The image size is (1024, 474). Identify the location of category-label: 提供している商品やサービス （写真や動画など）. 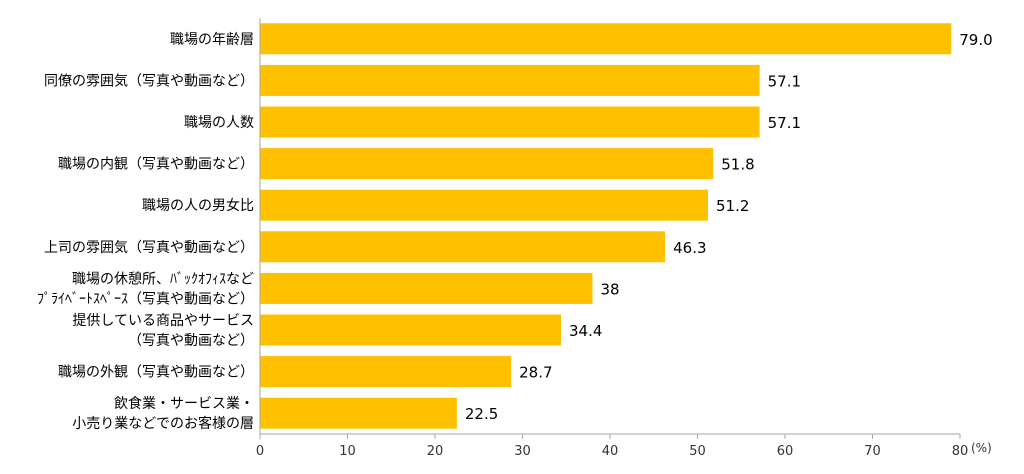
(163, 331).